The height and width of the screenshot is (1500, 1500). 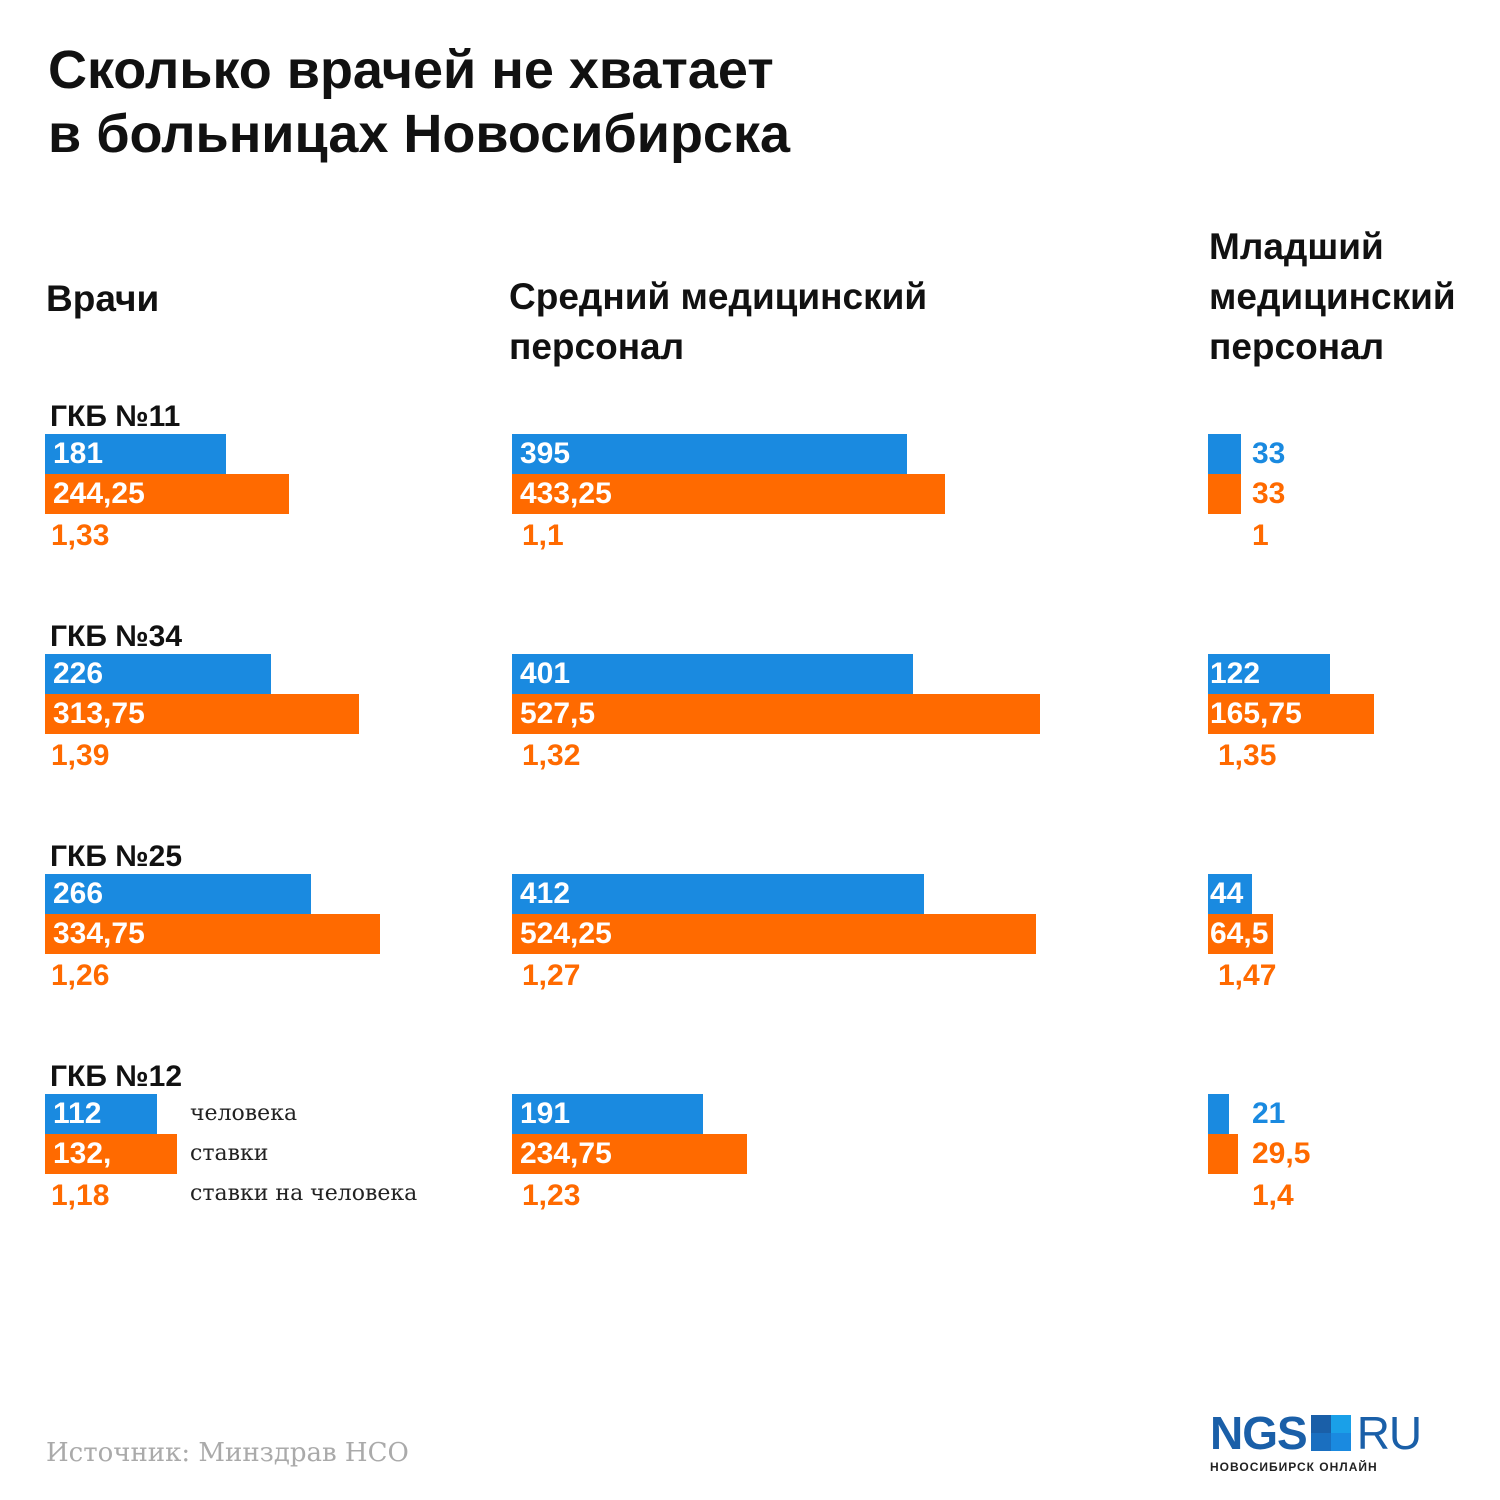 What do you see at coordinates (1256, 713) in the screenshot?
I see `data-label: 165,75` at bounding box center [1256, 713].